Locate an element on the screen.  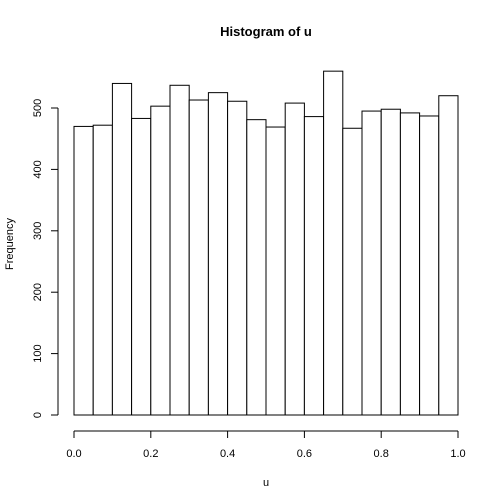
chart-title: Histogram of u is located at coordinates (266, 31).